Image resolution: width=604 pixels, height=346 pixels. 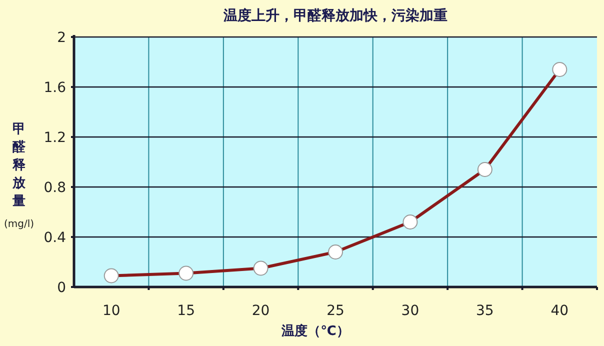 I want to click on x-tick-label: 20, so click(x=261, y=311).